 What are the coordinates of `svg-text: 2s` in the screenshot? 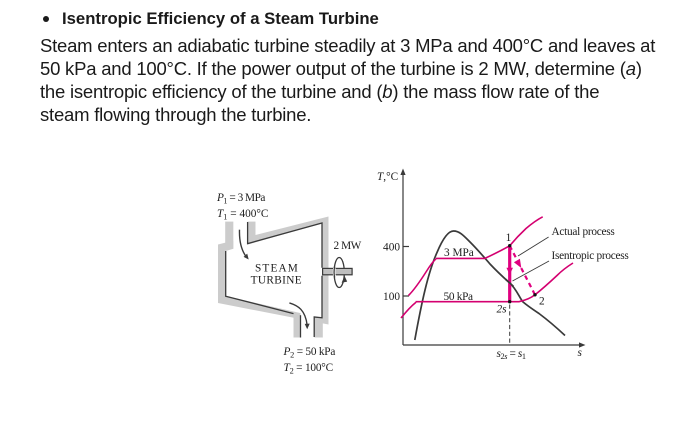 It's located at (502, 310).